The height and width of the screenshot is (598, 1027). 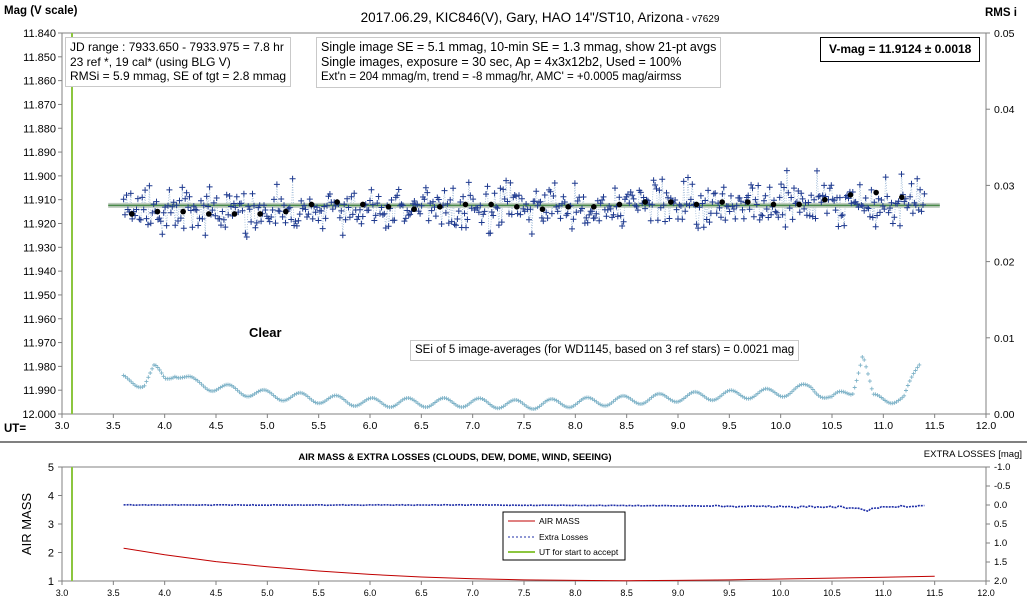 What do you see at coordinates (164, 593) in the screenshot?
I see `x-tick-label: 4.0` at bounding box center [164, 593].